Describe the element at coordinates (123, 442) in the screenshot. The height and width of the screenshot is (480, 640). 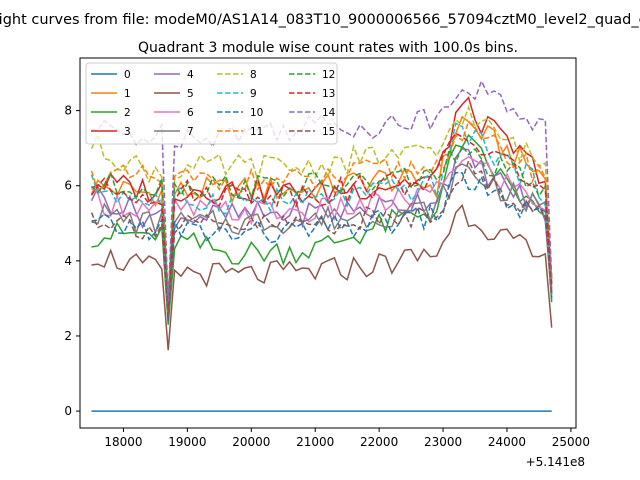
I see `x-tick-label: 18000` at that location.